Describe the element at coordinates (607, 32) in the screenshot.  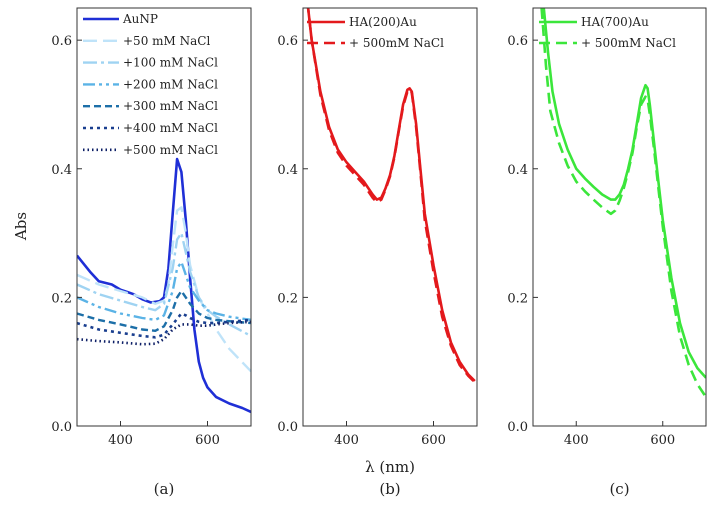
I see `legend: HA(700)Au + 500mM NaCl` at that location.